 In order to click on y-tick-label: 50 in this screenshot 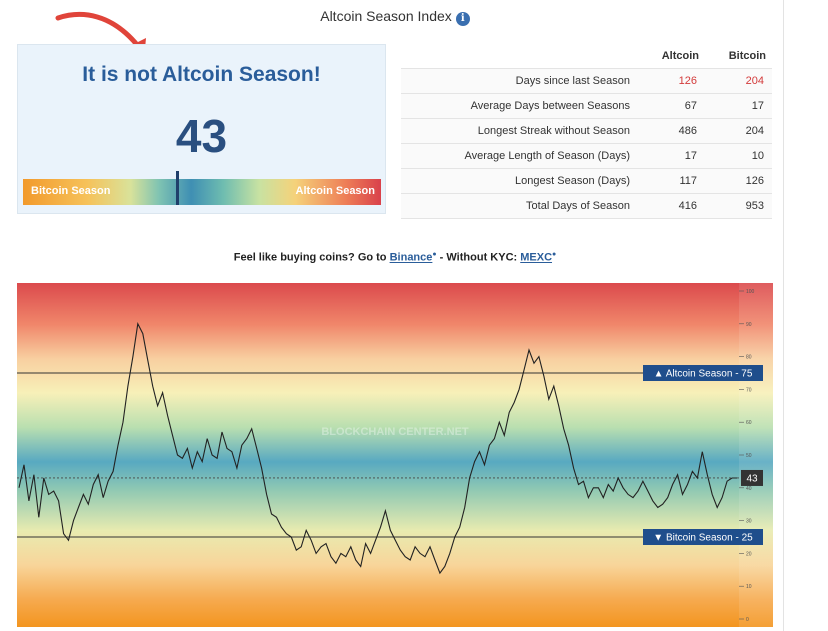, I will do `click(749, 456)`.